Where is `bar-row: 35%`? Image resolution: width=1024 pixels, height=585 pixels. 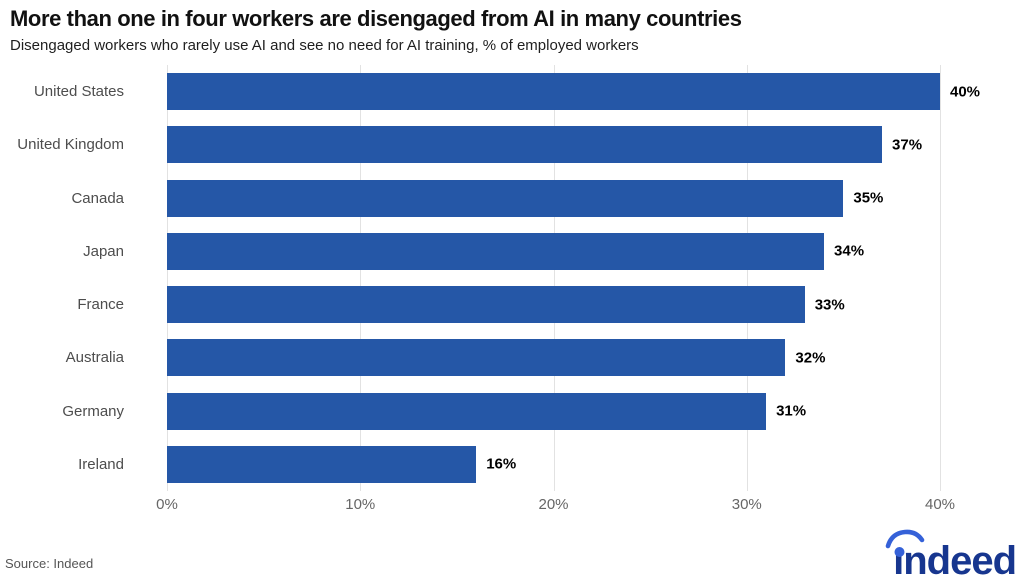 bar-row: 35% is located at coordinates (553, 198).